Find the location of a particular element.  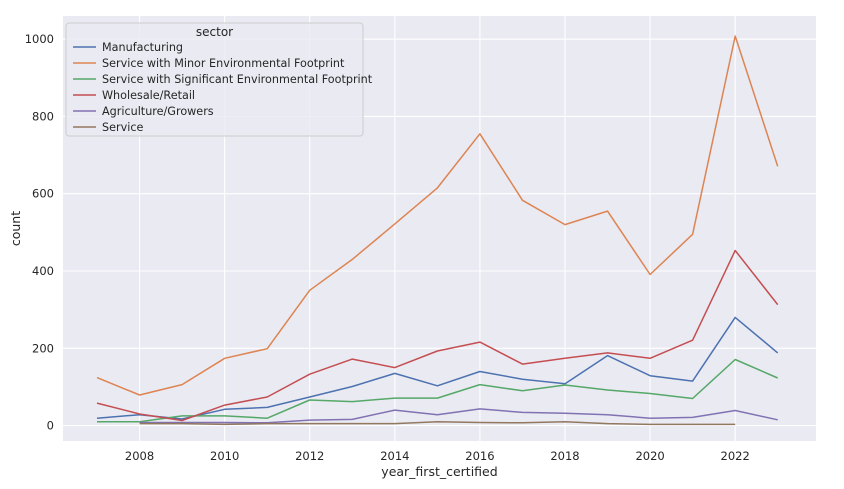

x-tick-label: 2014 is located at coordinates (394, 456).